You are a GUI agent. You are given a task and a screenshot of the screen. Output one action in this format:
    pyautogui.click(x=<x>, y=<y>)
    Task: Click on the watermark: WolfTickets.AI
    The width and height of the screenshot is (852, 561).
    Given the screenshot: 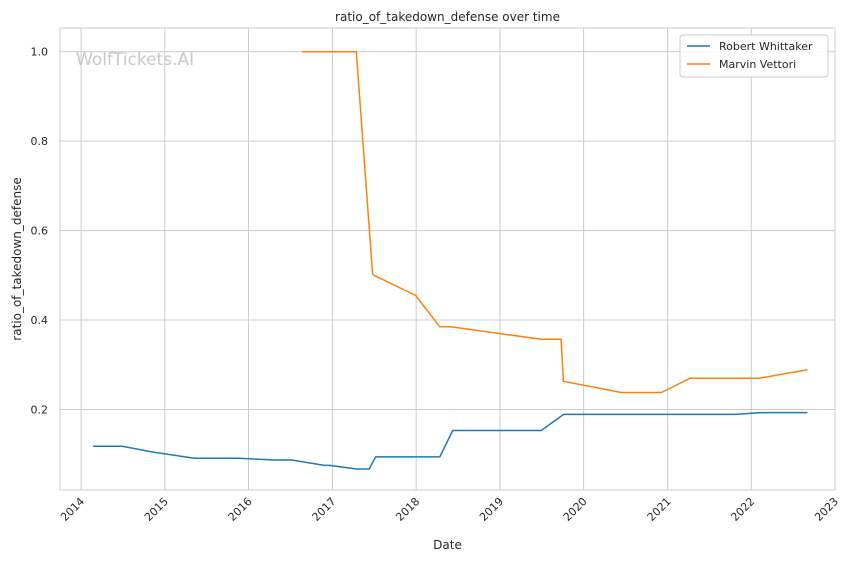 What is the action you would take?
    pyautogui.click(x=135, y=60)
    